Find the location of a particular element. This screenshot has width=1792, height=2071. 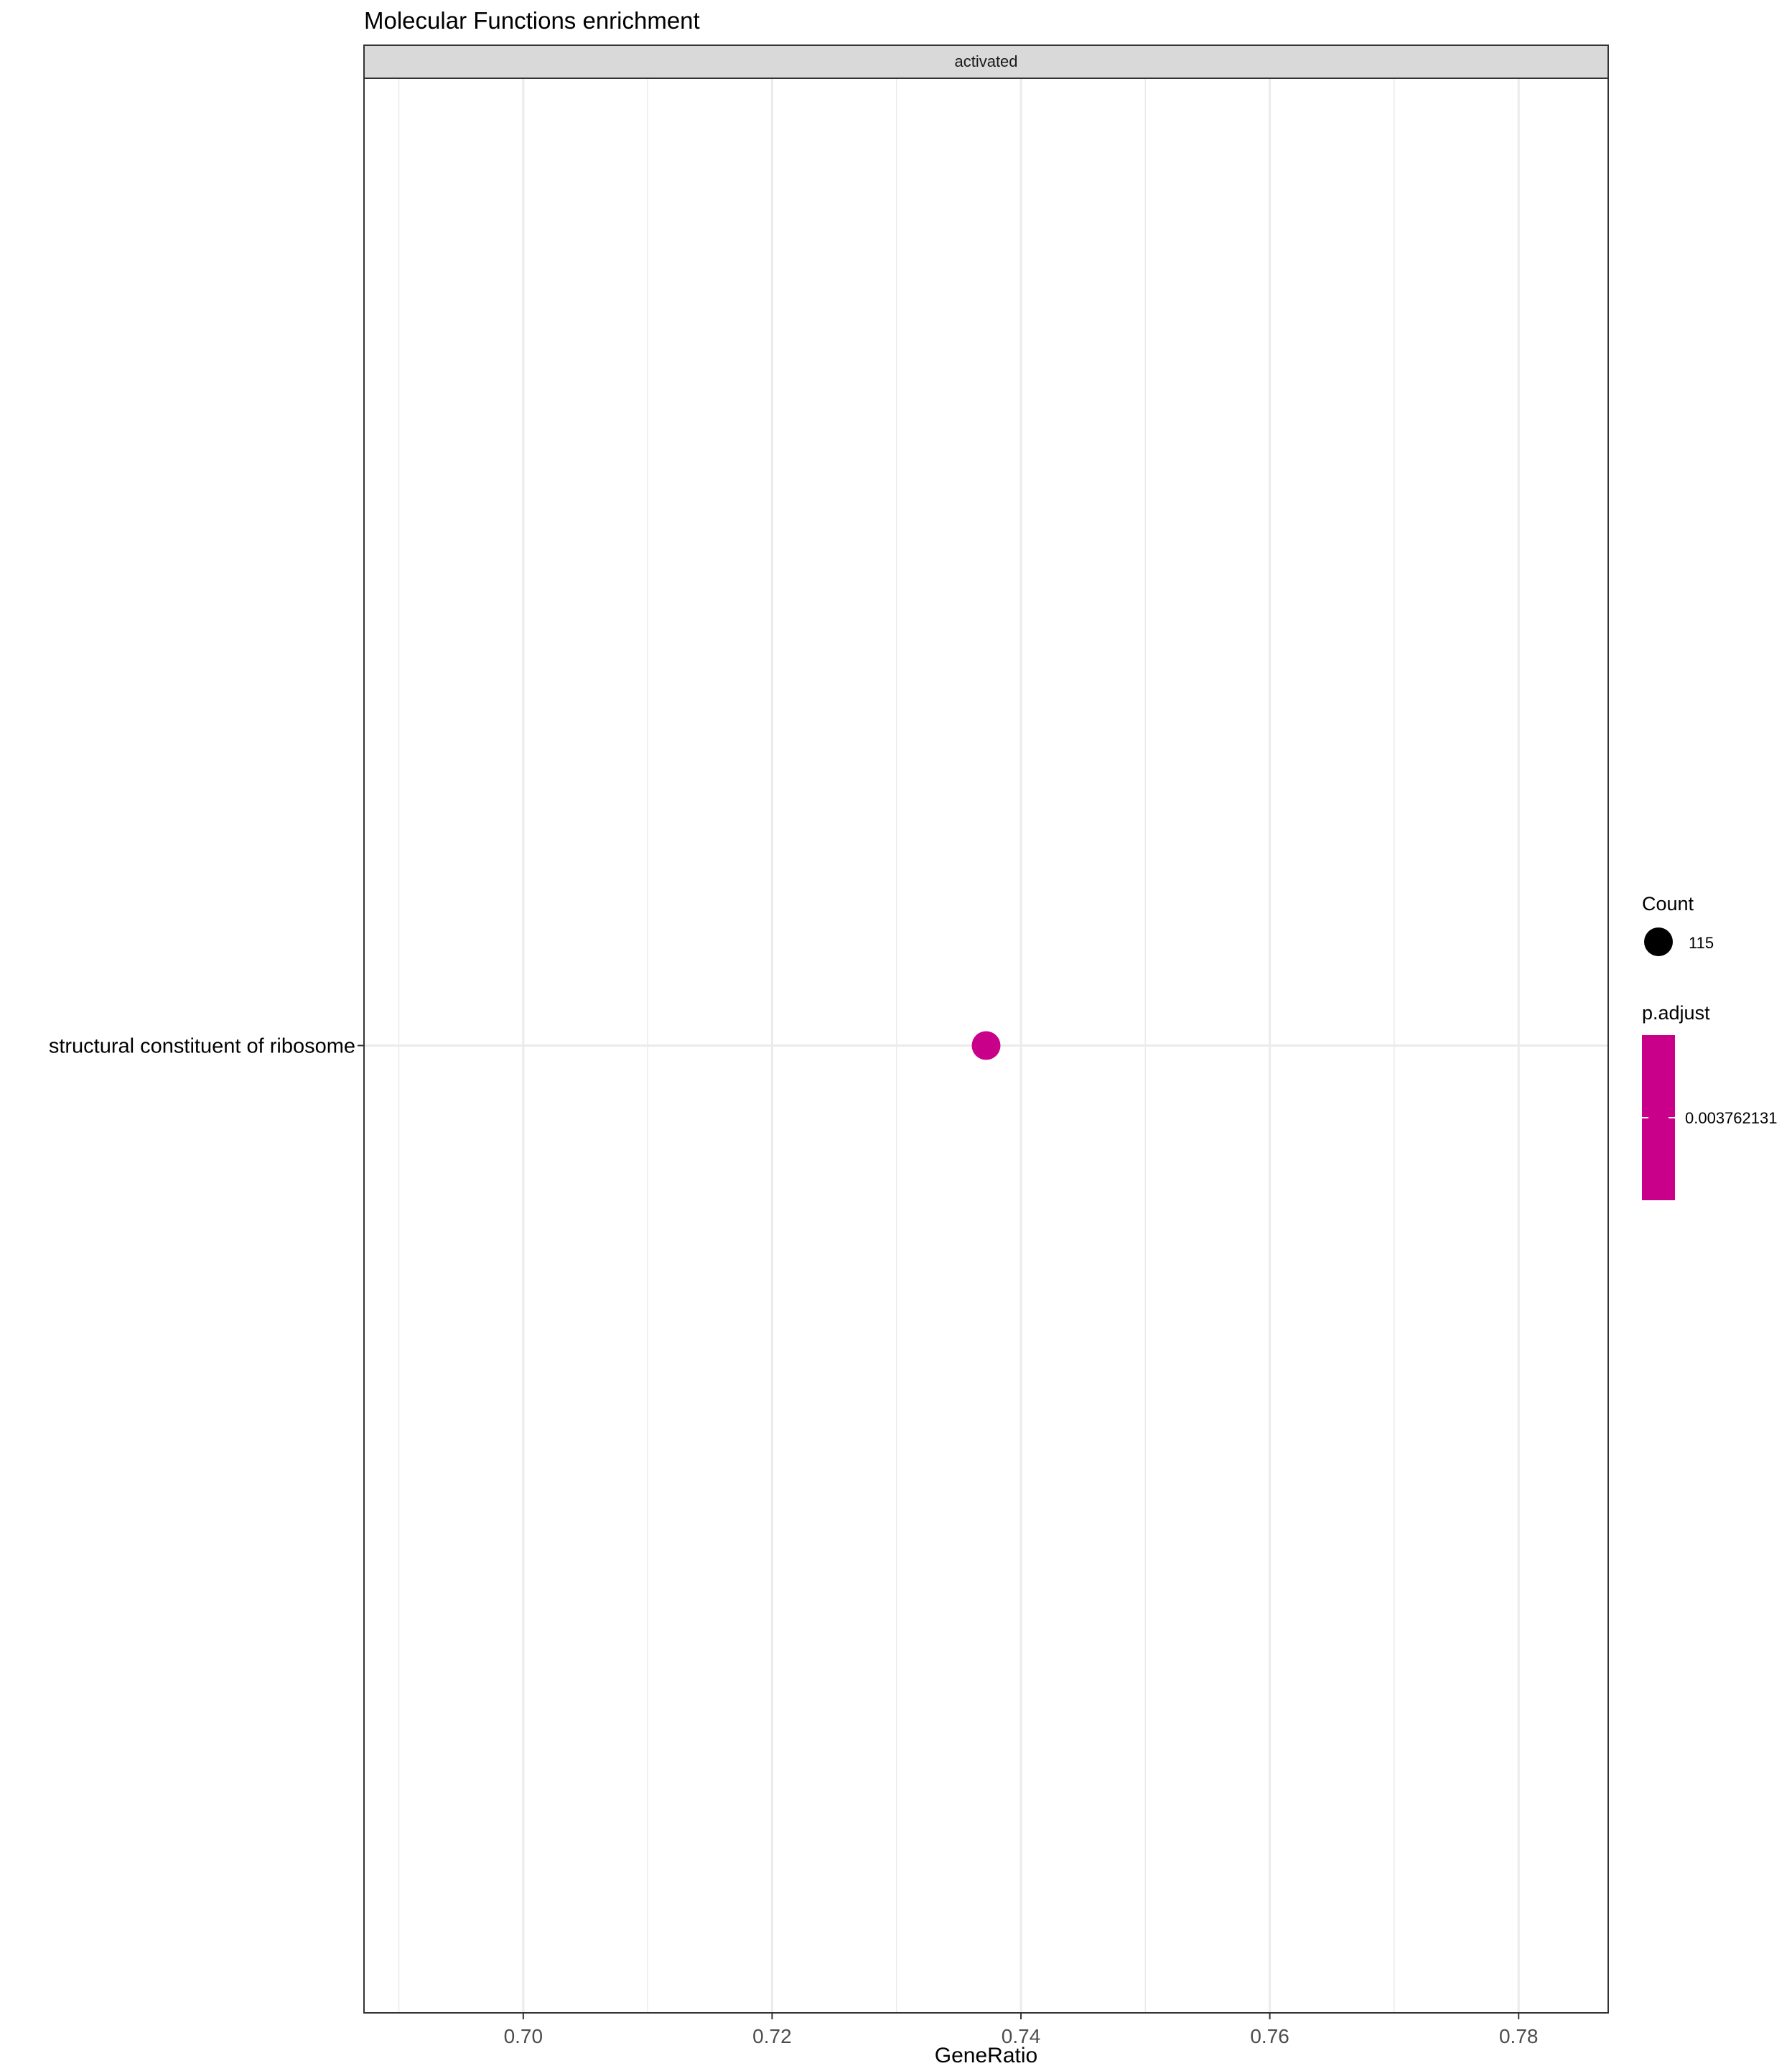

facet-strip-label: activated is located at coordinates (985, 61).